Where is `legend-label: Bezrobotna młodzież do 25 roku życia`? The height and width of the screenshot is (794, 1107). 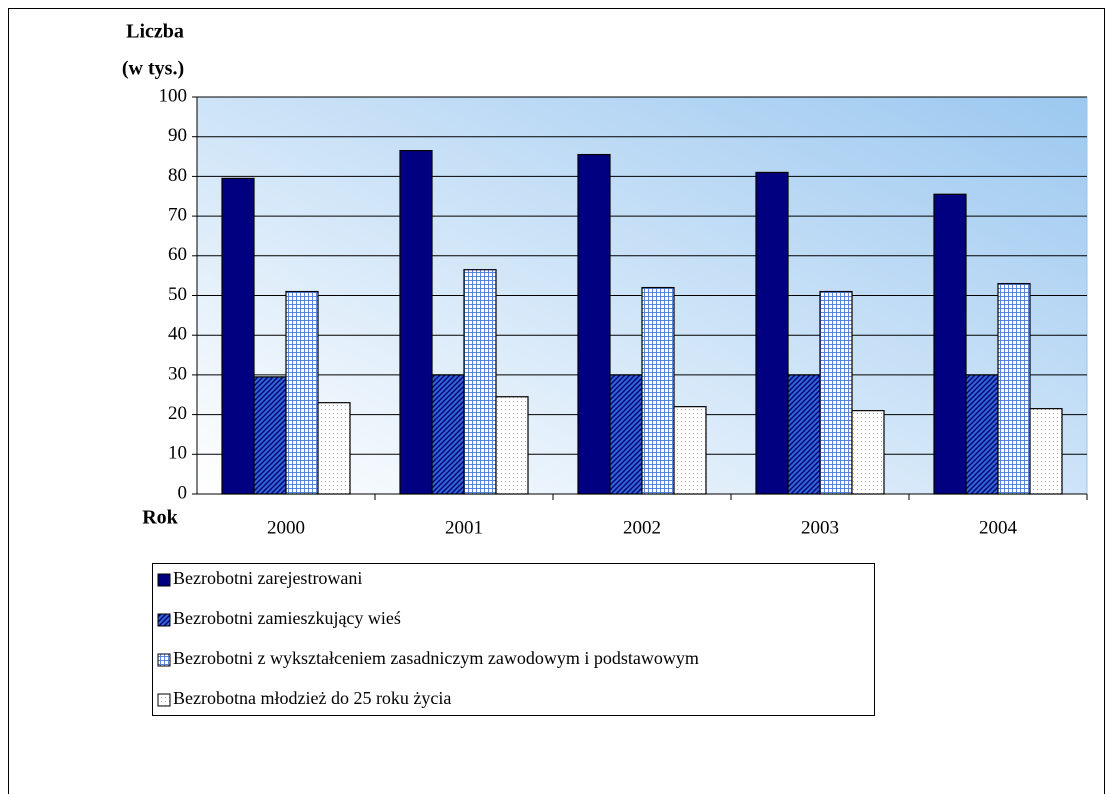 legend-label: Bezrobotna młodzież do 25 roku życia is located at coordinates (312, 698).